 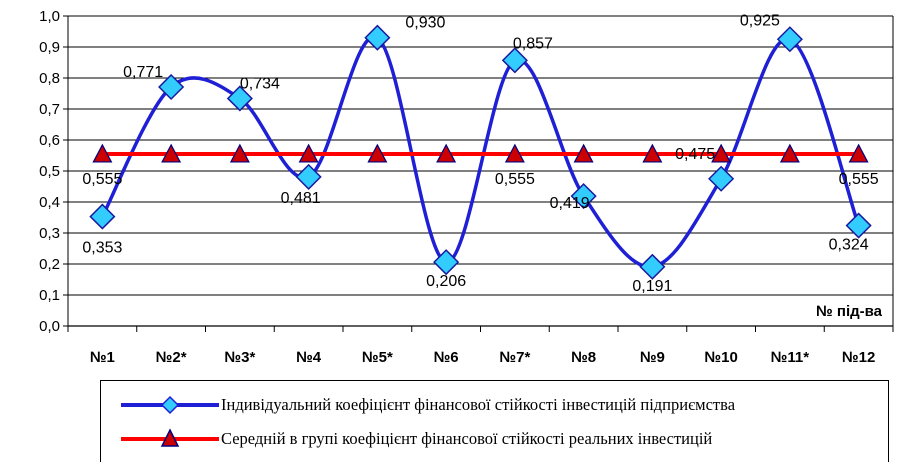 I want to click on data-label-individual: 0,481, so click(x=301, y=198).